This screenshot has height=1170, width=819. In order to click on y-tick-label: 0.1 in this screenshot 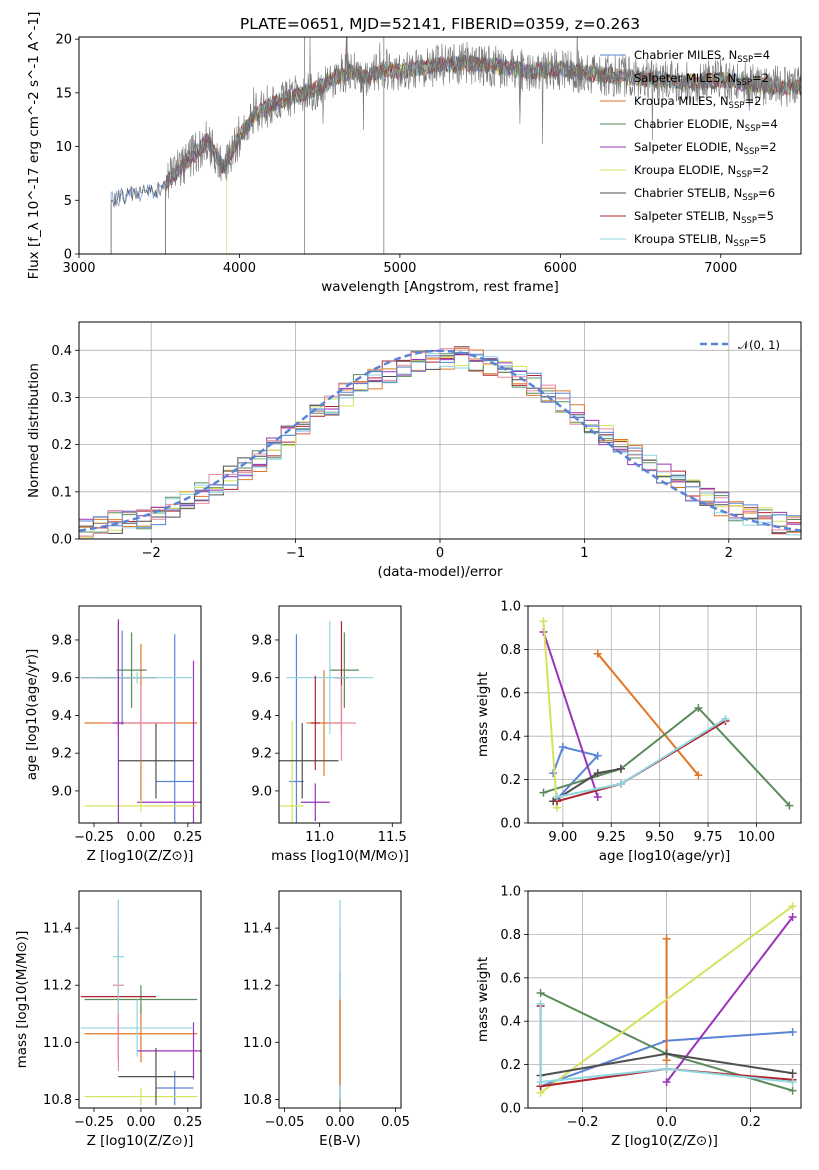, I will do `click(61, 492)`.